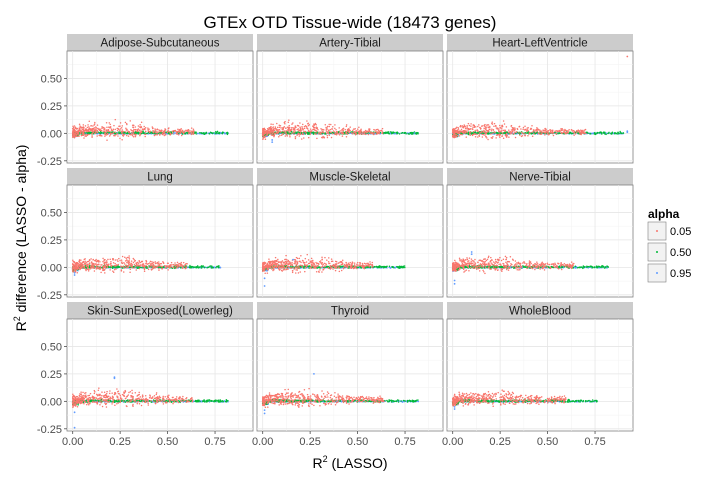  I want to click on panel-lung: Lung-0.250.000.250.50, so click(145, 235).